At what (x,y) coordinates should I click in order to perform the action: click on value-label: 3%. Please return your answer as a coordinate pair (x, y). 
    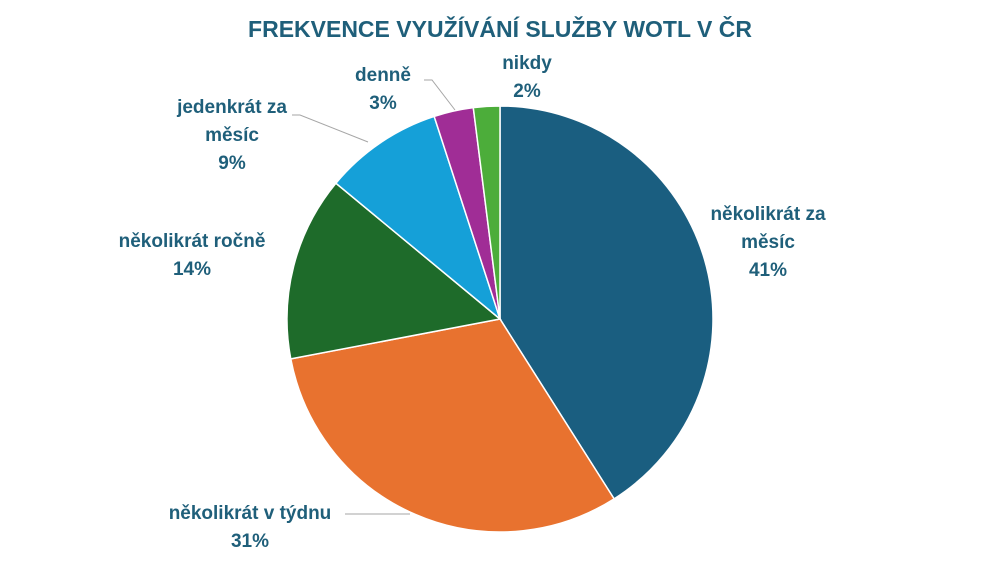
    Looking at the image, I should click on (383, 103).